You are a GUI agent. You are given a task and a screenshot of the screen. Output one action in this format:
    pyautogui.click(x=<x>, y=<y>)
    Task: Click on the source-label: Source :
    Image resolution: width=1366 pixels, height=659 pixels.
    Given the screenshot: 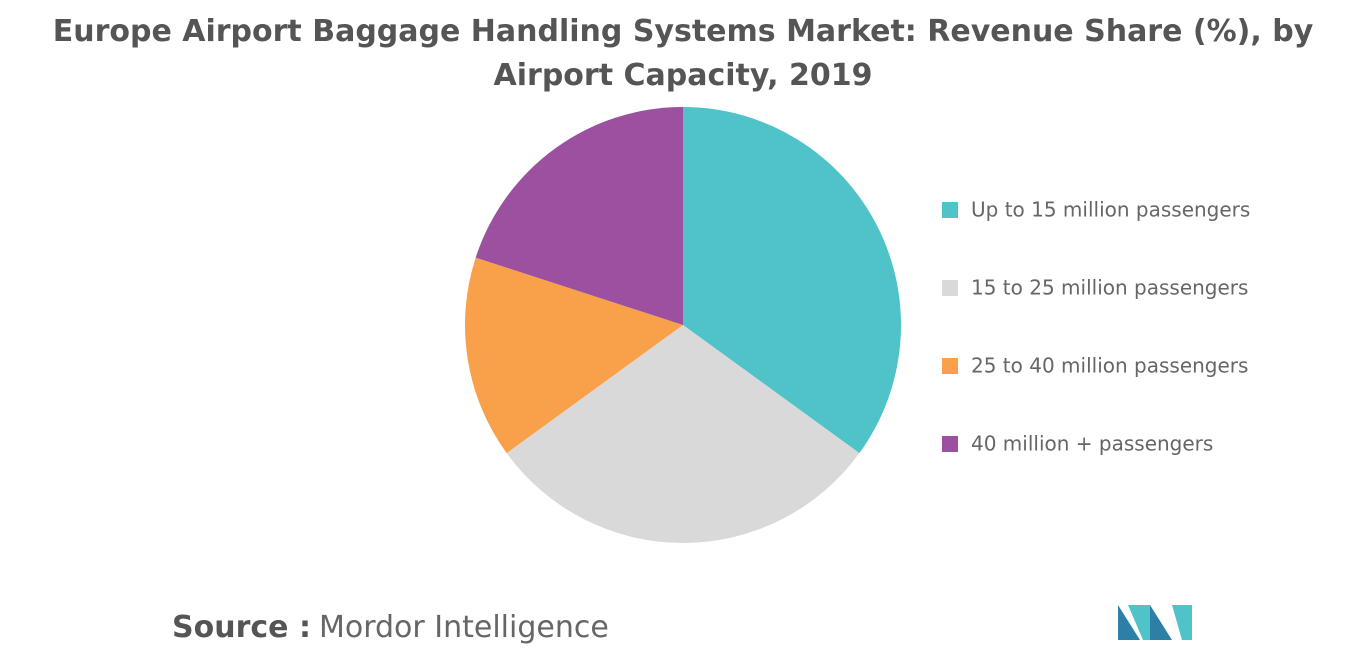 What is the action you would take?
    pyautogui.click(x=241, y=627)
    